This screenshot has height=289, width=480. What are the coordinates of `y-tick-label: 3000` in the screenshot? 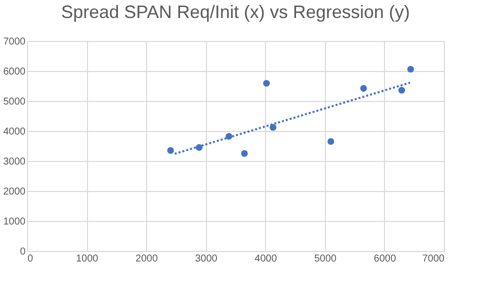 It's located at (14, 162).